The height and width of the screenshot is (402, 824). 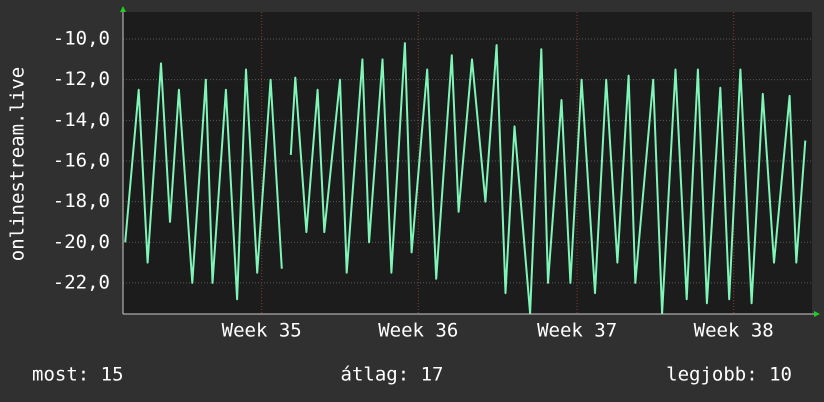 I want to click on stat-current: most: 15, so click(x=78, y=375).